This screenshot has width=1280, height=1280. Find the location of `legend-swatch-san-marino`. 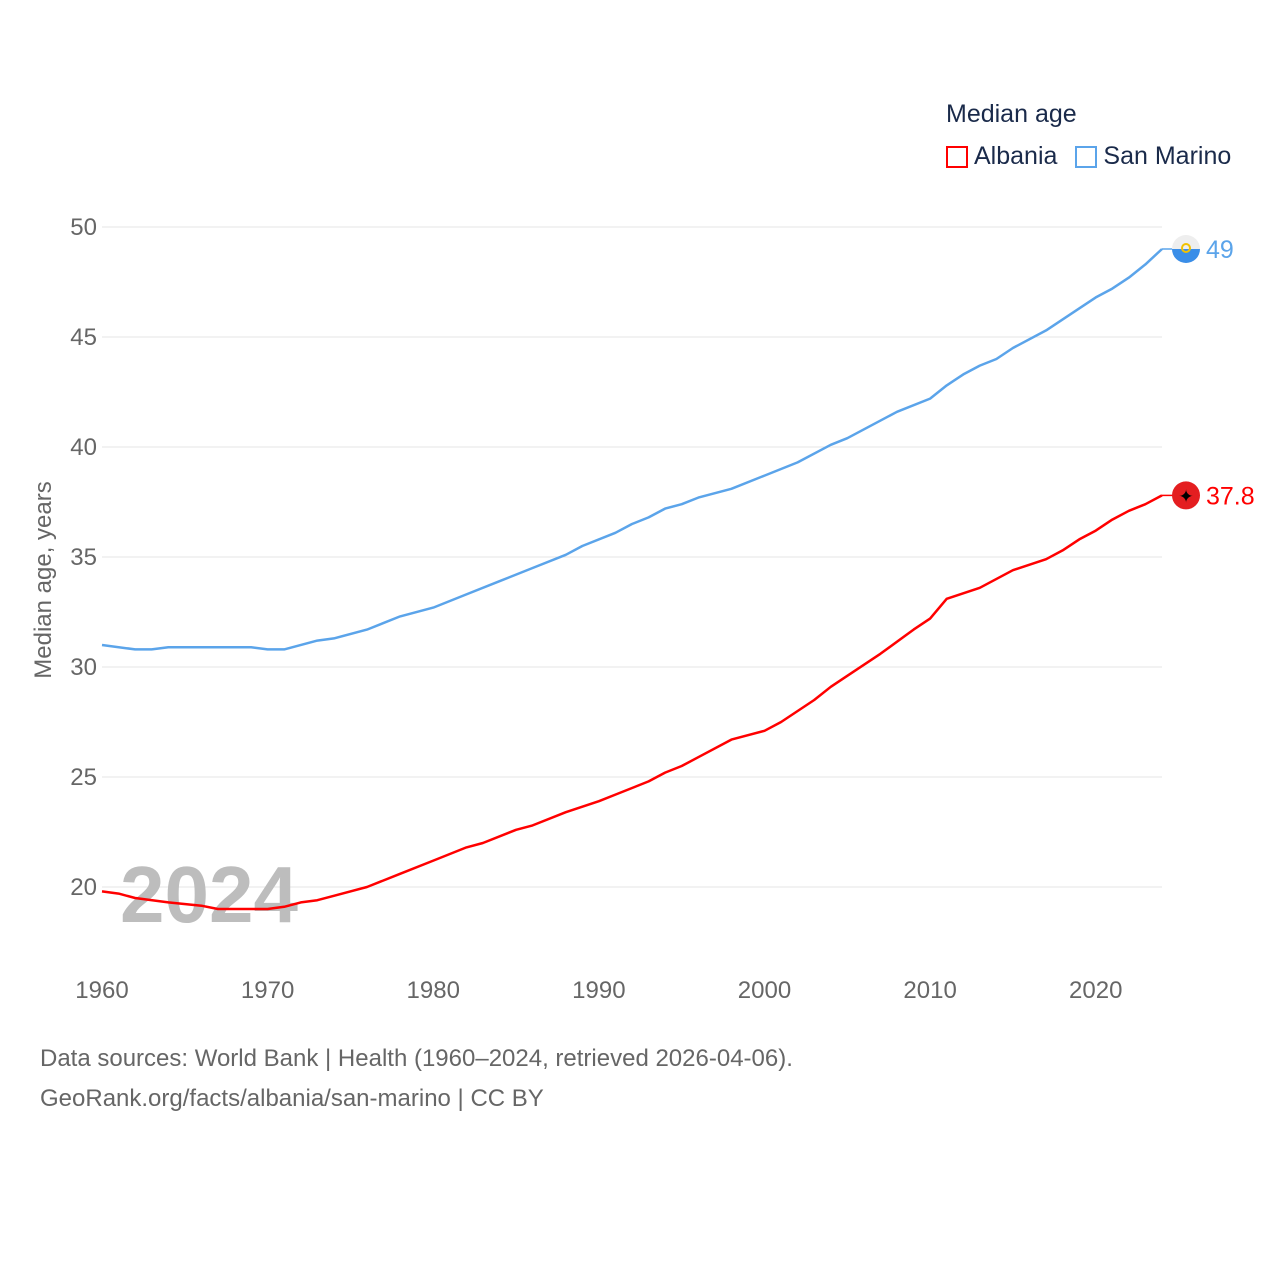

legend-swatch-san-marino is located at coordinates (1086, 156).